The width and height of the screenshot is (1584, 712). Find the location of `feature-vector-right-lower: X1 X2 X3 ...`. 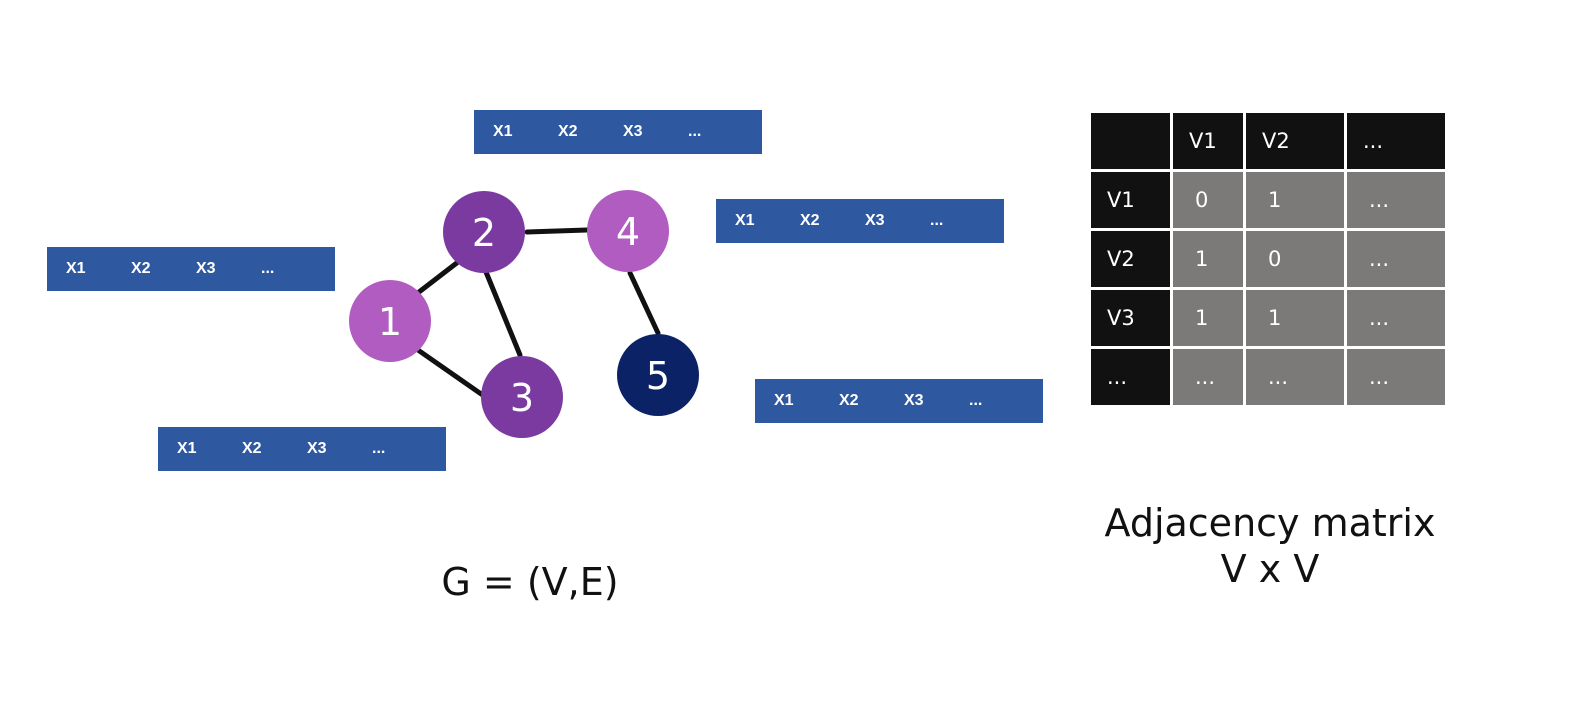

feature-vector-right-lower: X1 X2 X3 ... is located at coordinates (899, 401).